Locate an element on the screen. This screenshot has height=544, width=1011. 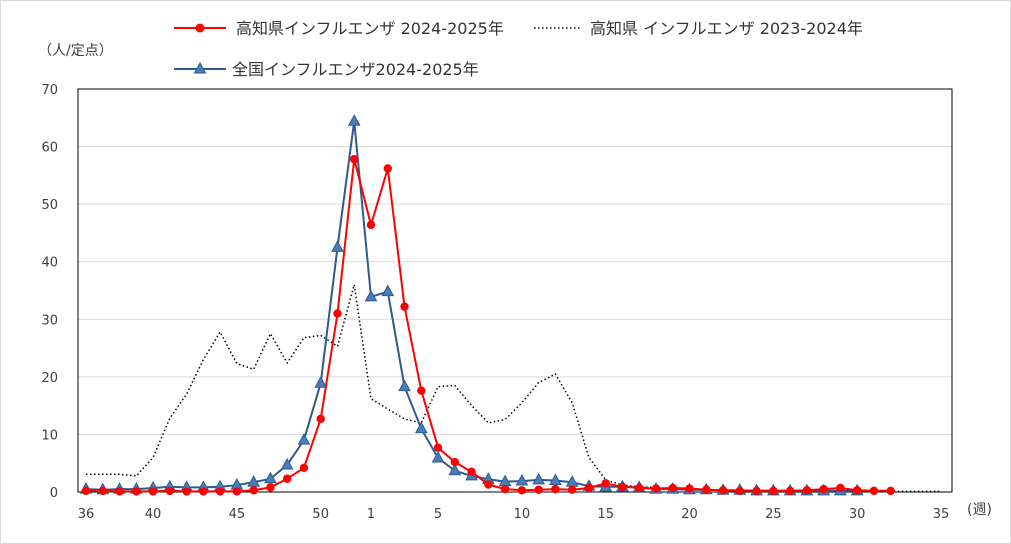
legend-entry-national-2024: 全国インフルエンザ2024-2025年 is located at coordinates (326, 69).